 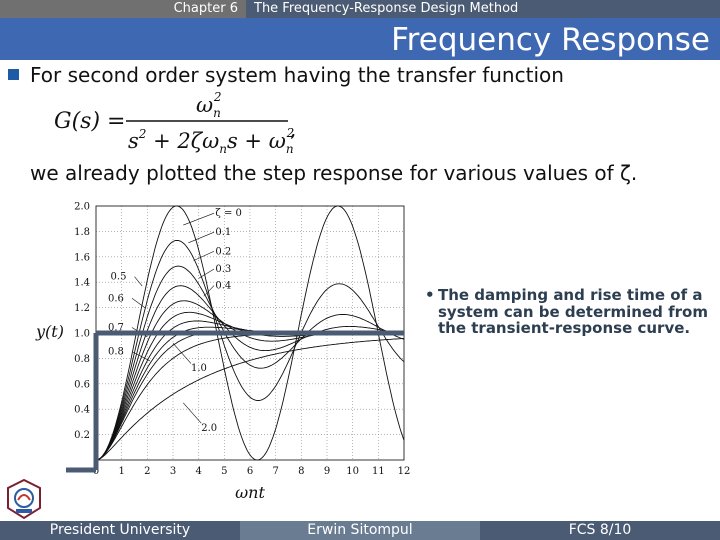 I want to click on x-tick-label: 4, so click(x=198, y=471).